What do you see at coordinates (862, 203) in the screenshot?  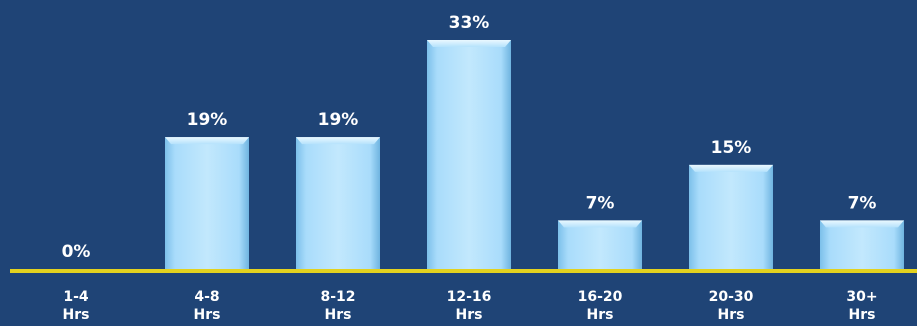 I see `value-label-6: 7%` at bounding box center [862, 203].